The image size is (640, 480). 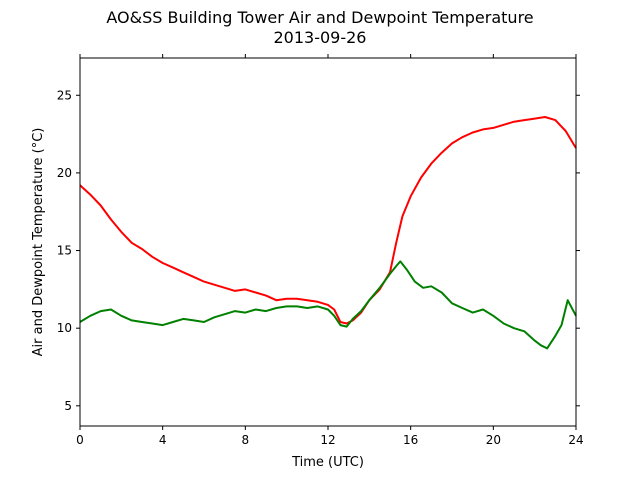 I want to click on x-tick-label: 16, so click(x=410, y=440).